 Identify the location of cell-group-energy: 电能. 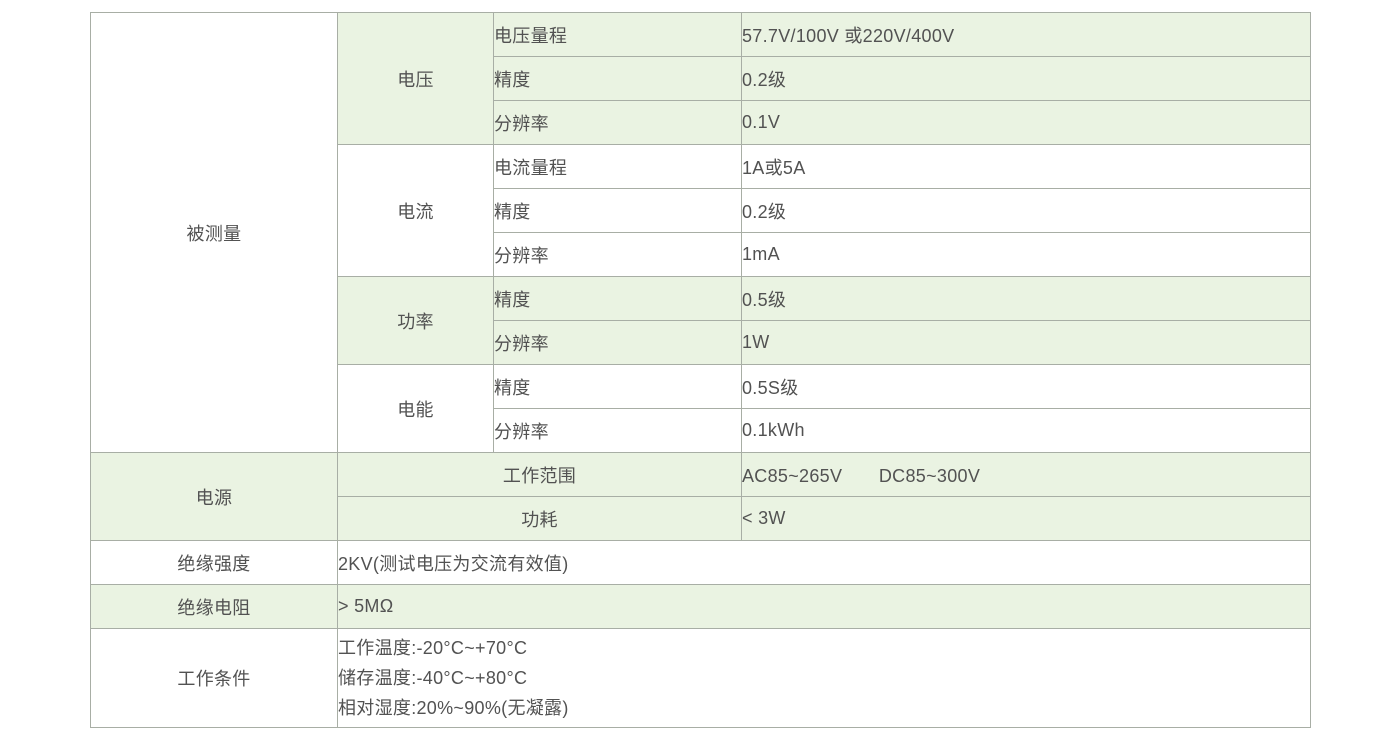
(415, 408).